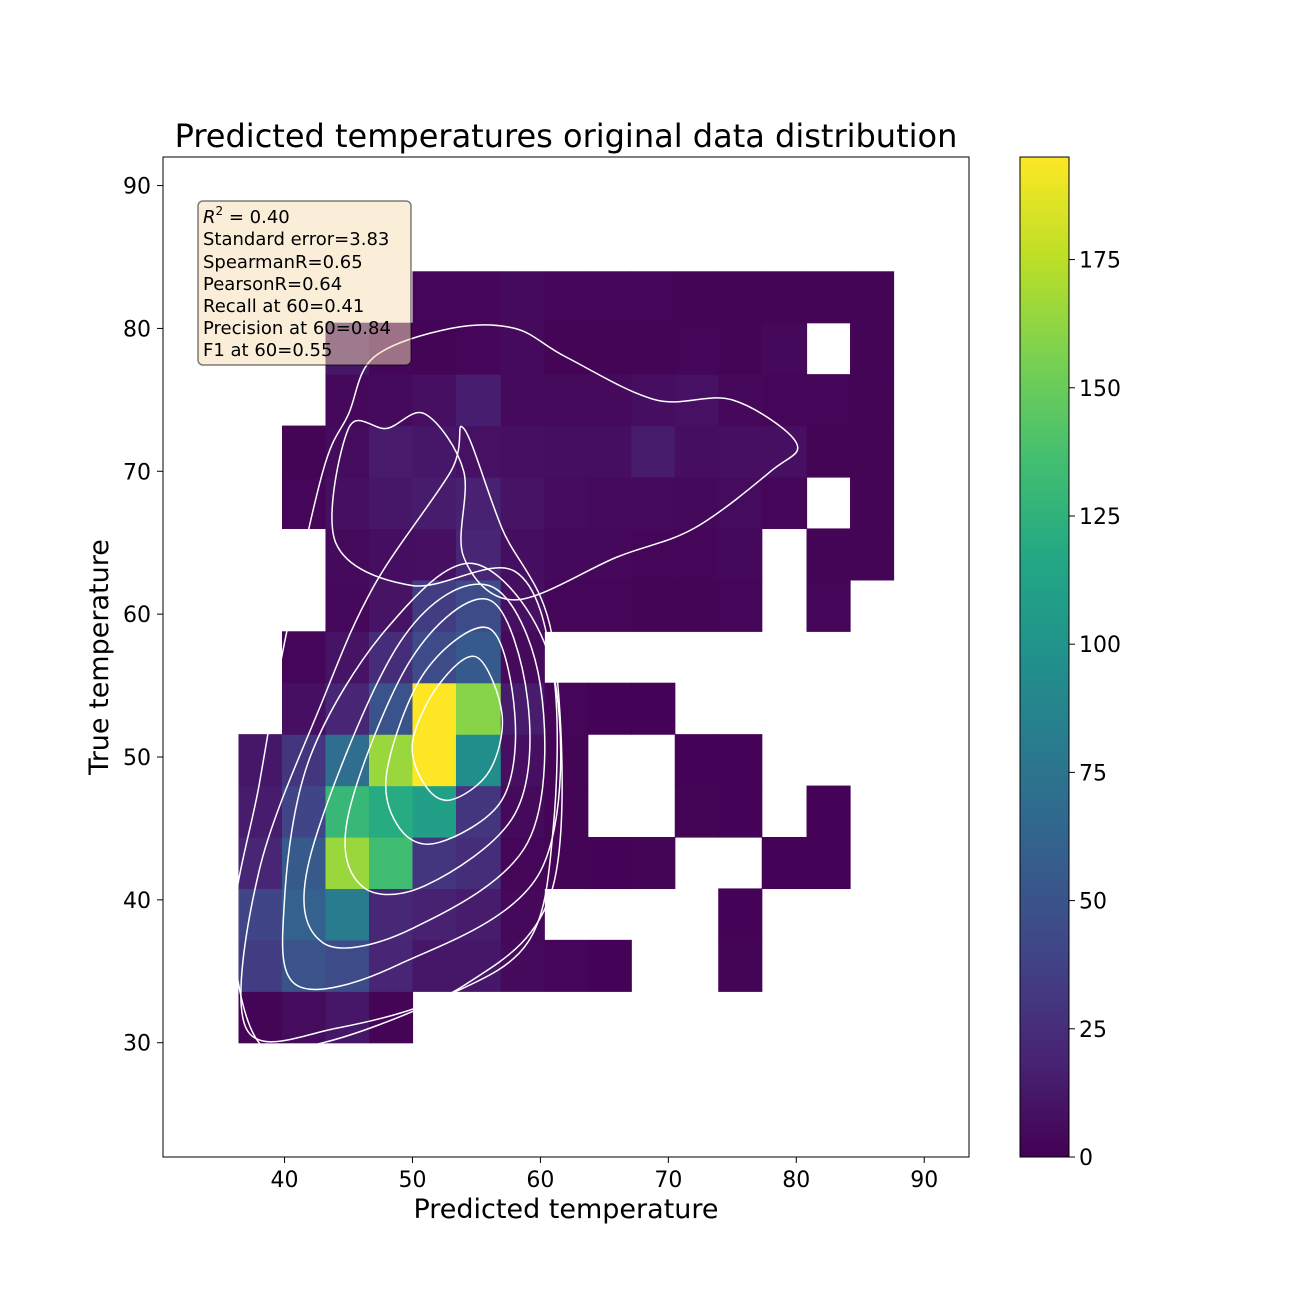 This screenshot has height=1300, width=1300. Describe the element at coordinates (1100, 645) in the screenshot. I see `colorbar-tick-label: 100` at that location.